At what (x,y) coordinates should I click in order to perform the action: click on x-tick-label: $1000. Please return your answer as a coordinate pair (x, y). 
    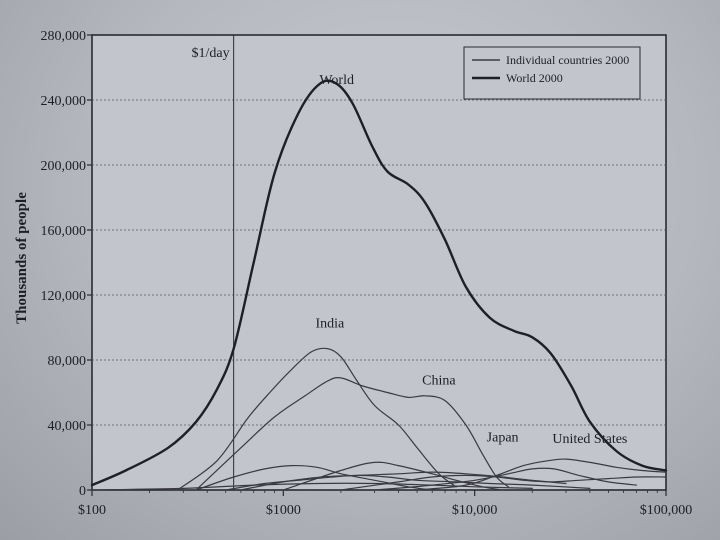
    Looking at the image, I should click on (283, 510).